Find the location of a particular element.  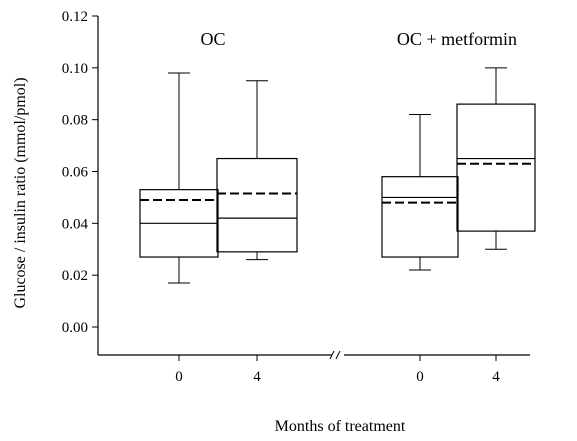

group-label: OC is located at coordinates (212, 39).